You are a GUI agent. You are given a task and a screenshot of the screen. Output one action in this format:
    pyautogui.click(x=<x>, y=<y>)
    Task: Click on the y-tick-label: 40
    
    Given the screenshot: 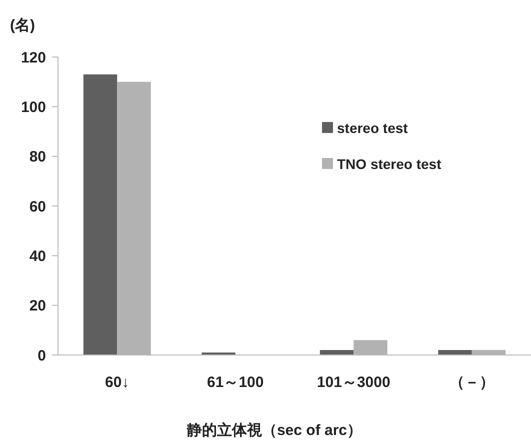 What is the action you would take?
    pyautogui.click(x=37, y=256)
    